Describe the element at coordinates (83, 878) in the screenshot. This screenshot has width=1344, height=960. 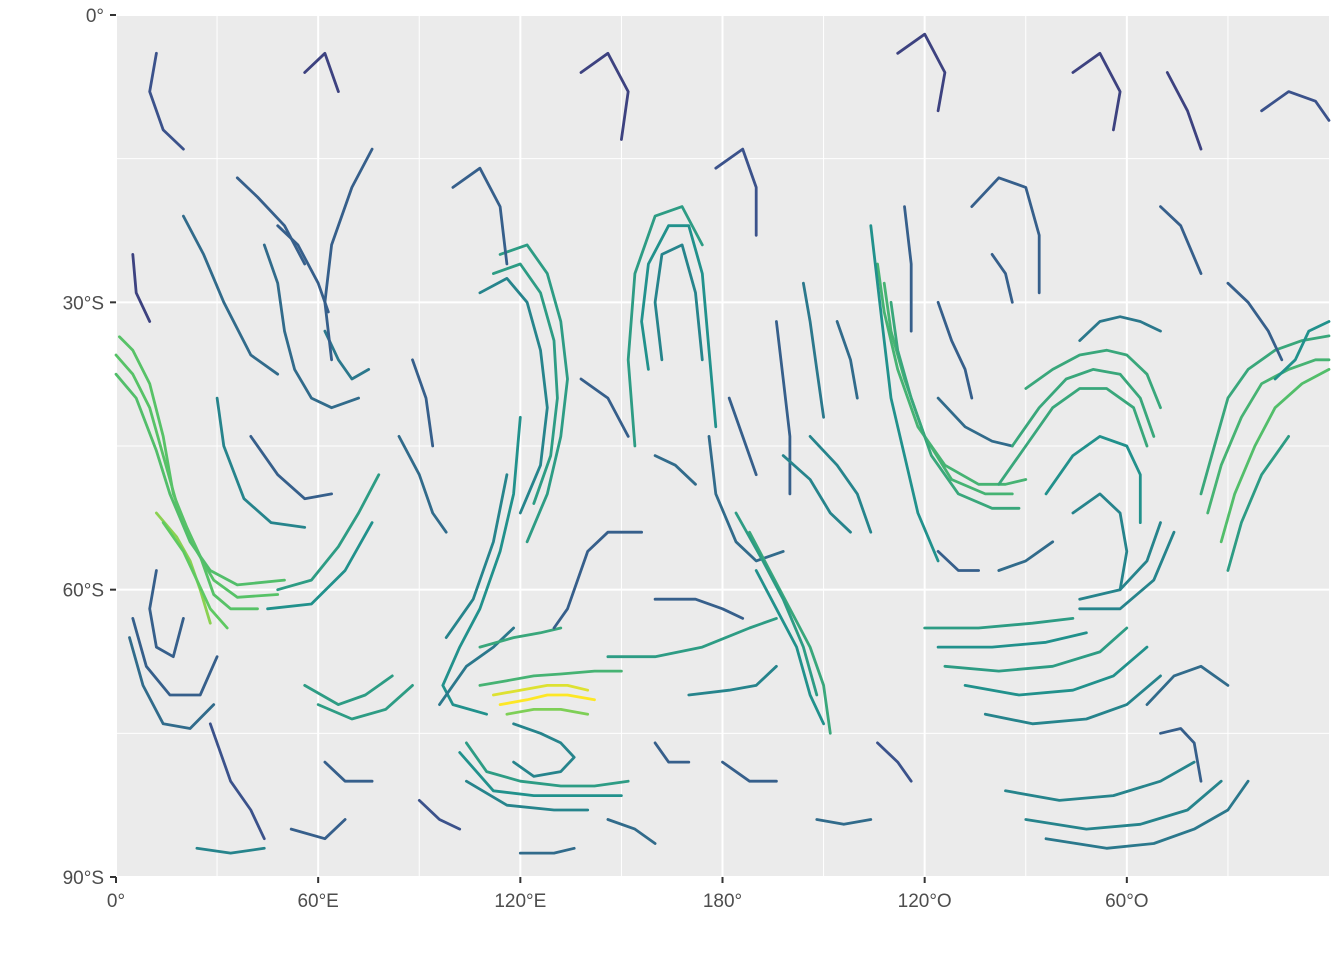
I see `y-tick-label: 90°S` at that location.